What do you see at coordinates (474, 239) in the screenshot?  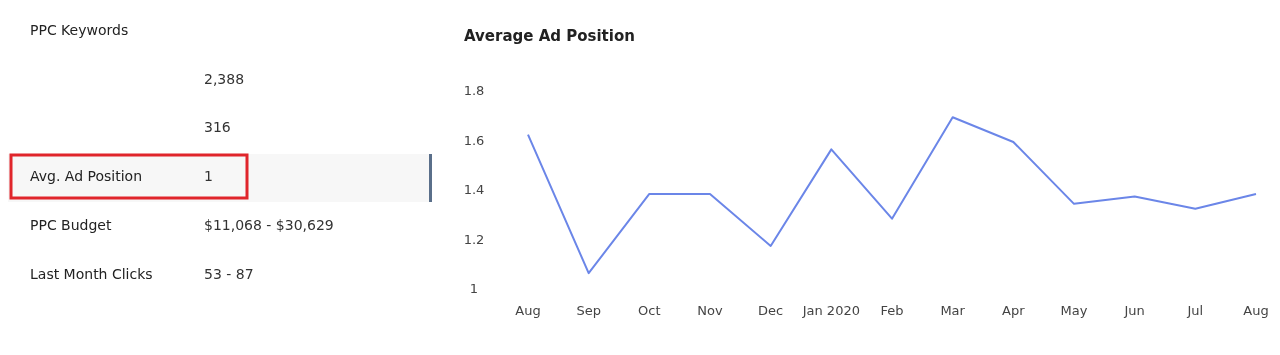 I see `y-tick-label: 1.2` at bounding box center [474, 239].